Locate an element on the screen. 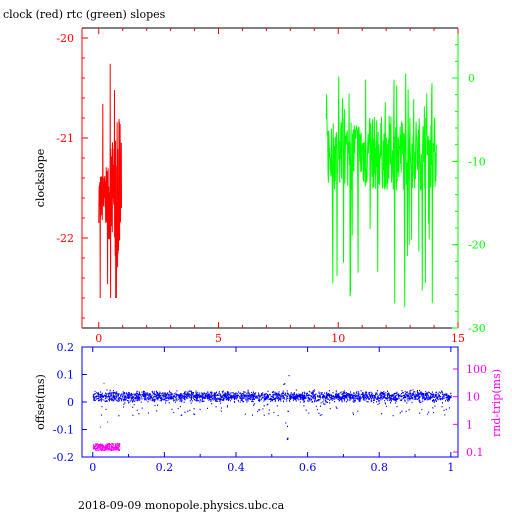  top-yl-tick-label: -21 is located at coordinates (65, 138).